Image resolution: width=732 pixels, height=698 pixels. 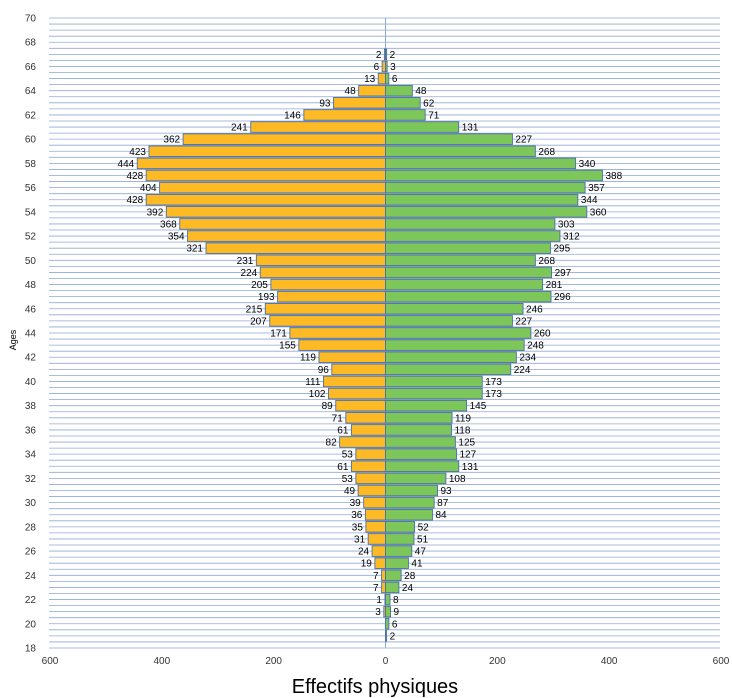 What do you see at coordinates (462, 430) in the screenshot?
I see `data-label: 118` at bounding box center [462, 430].